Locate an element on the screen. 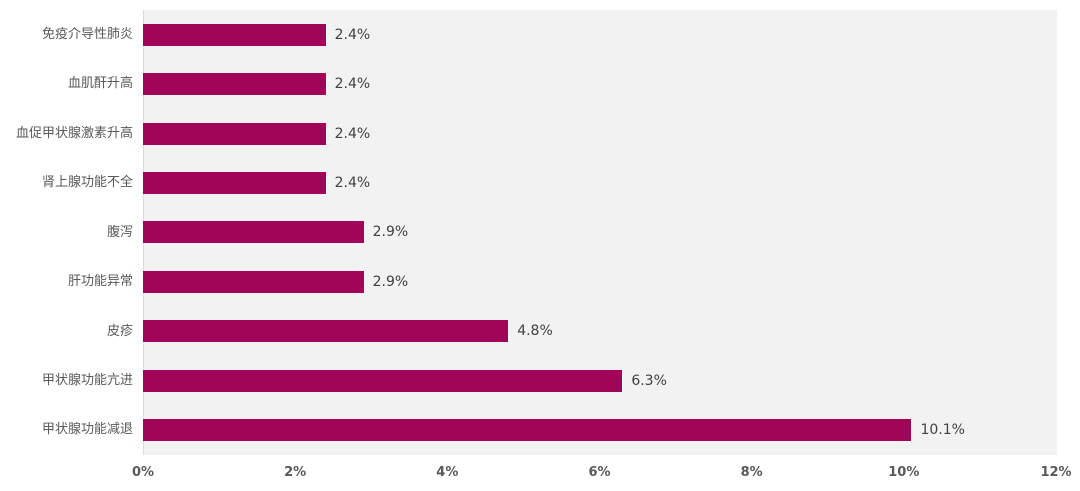 The image size is (1080, 491). bar-track: 6.3% is located at coordinates (599, 380).